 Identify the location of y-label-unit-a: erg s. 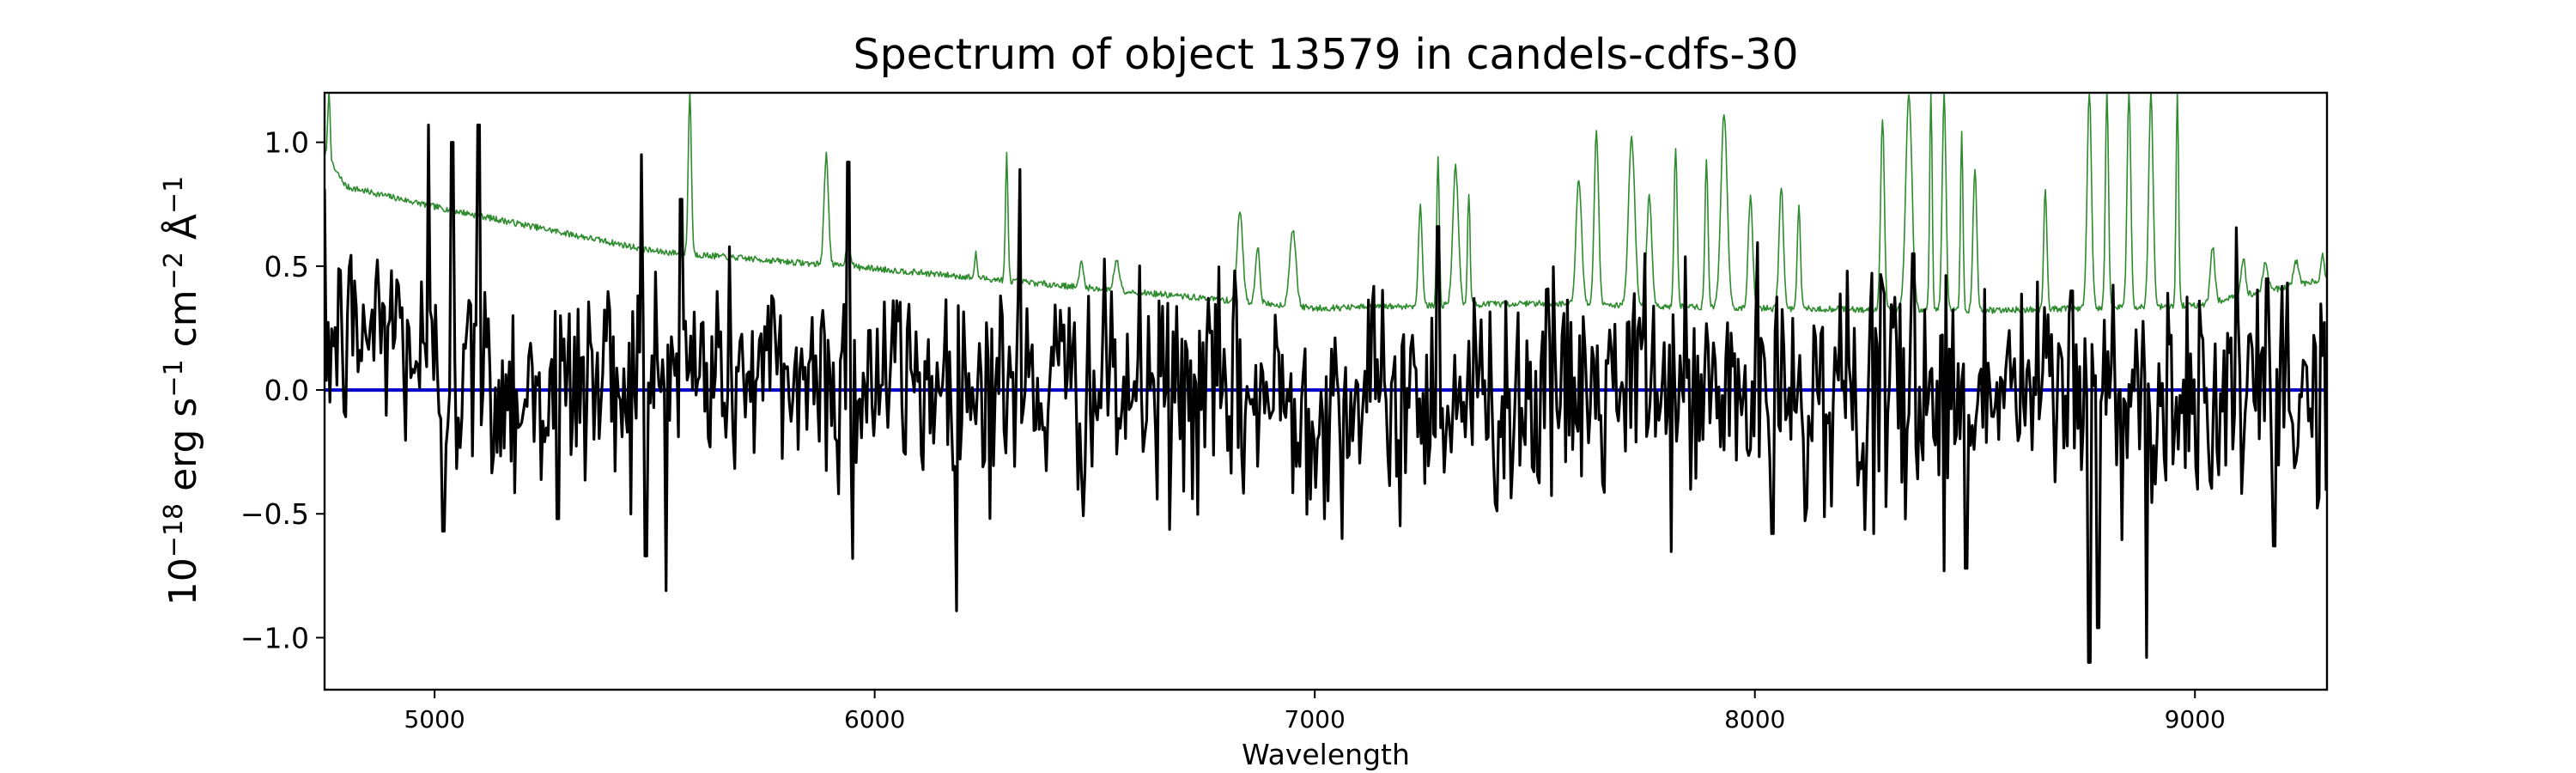
(183, 450).